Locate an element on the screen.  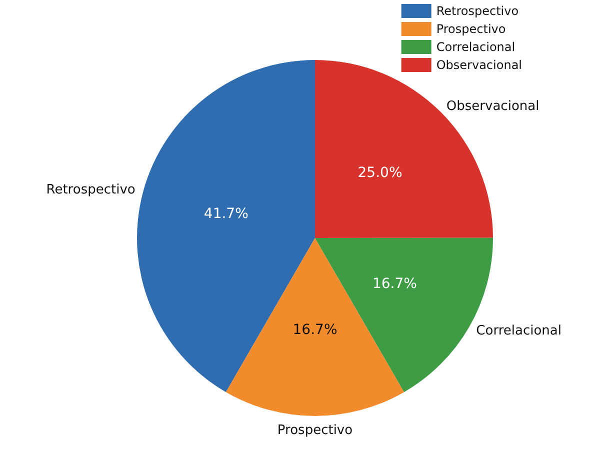
legend-label: Observacional is located at coordinates (479, 65).